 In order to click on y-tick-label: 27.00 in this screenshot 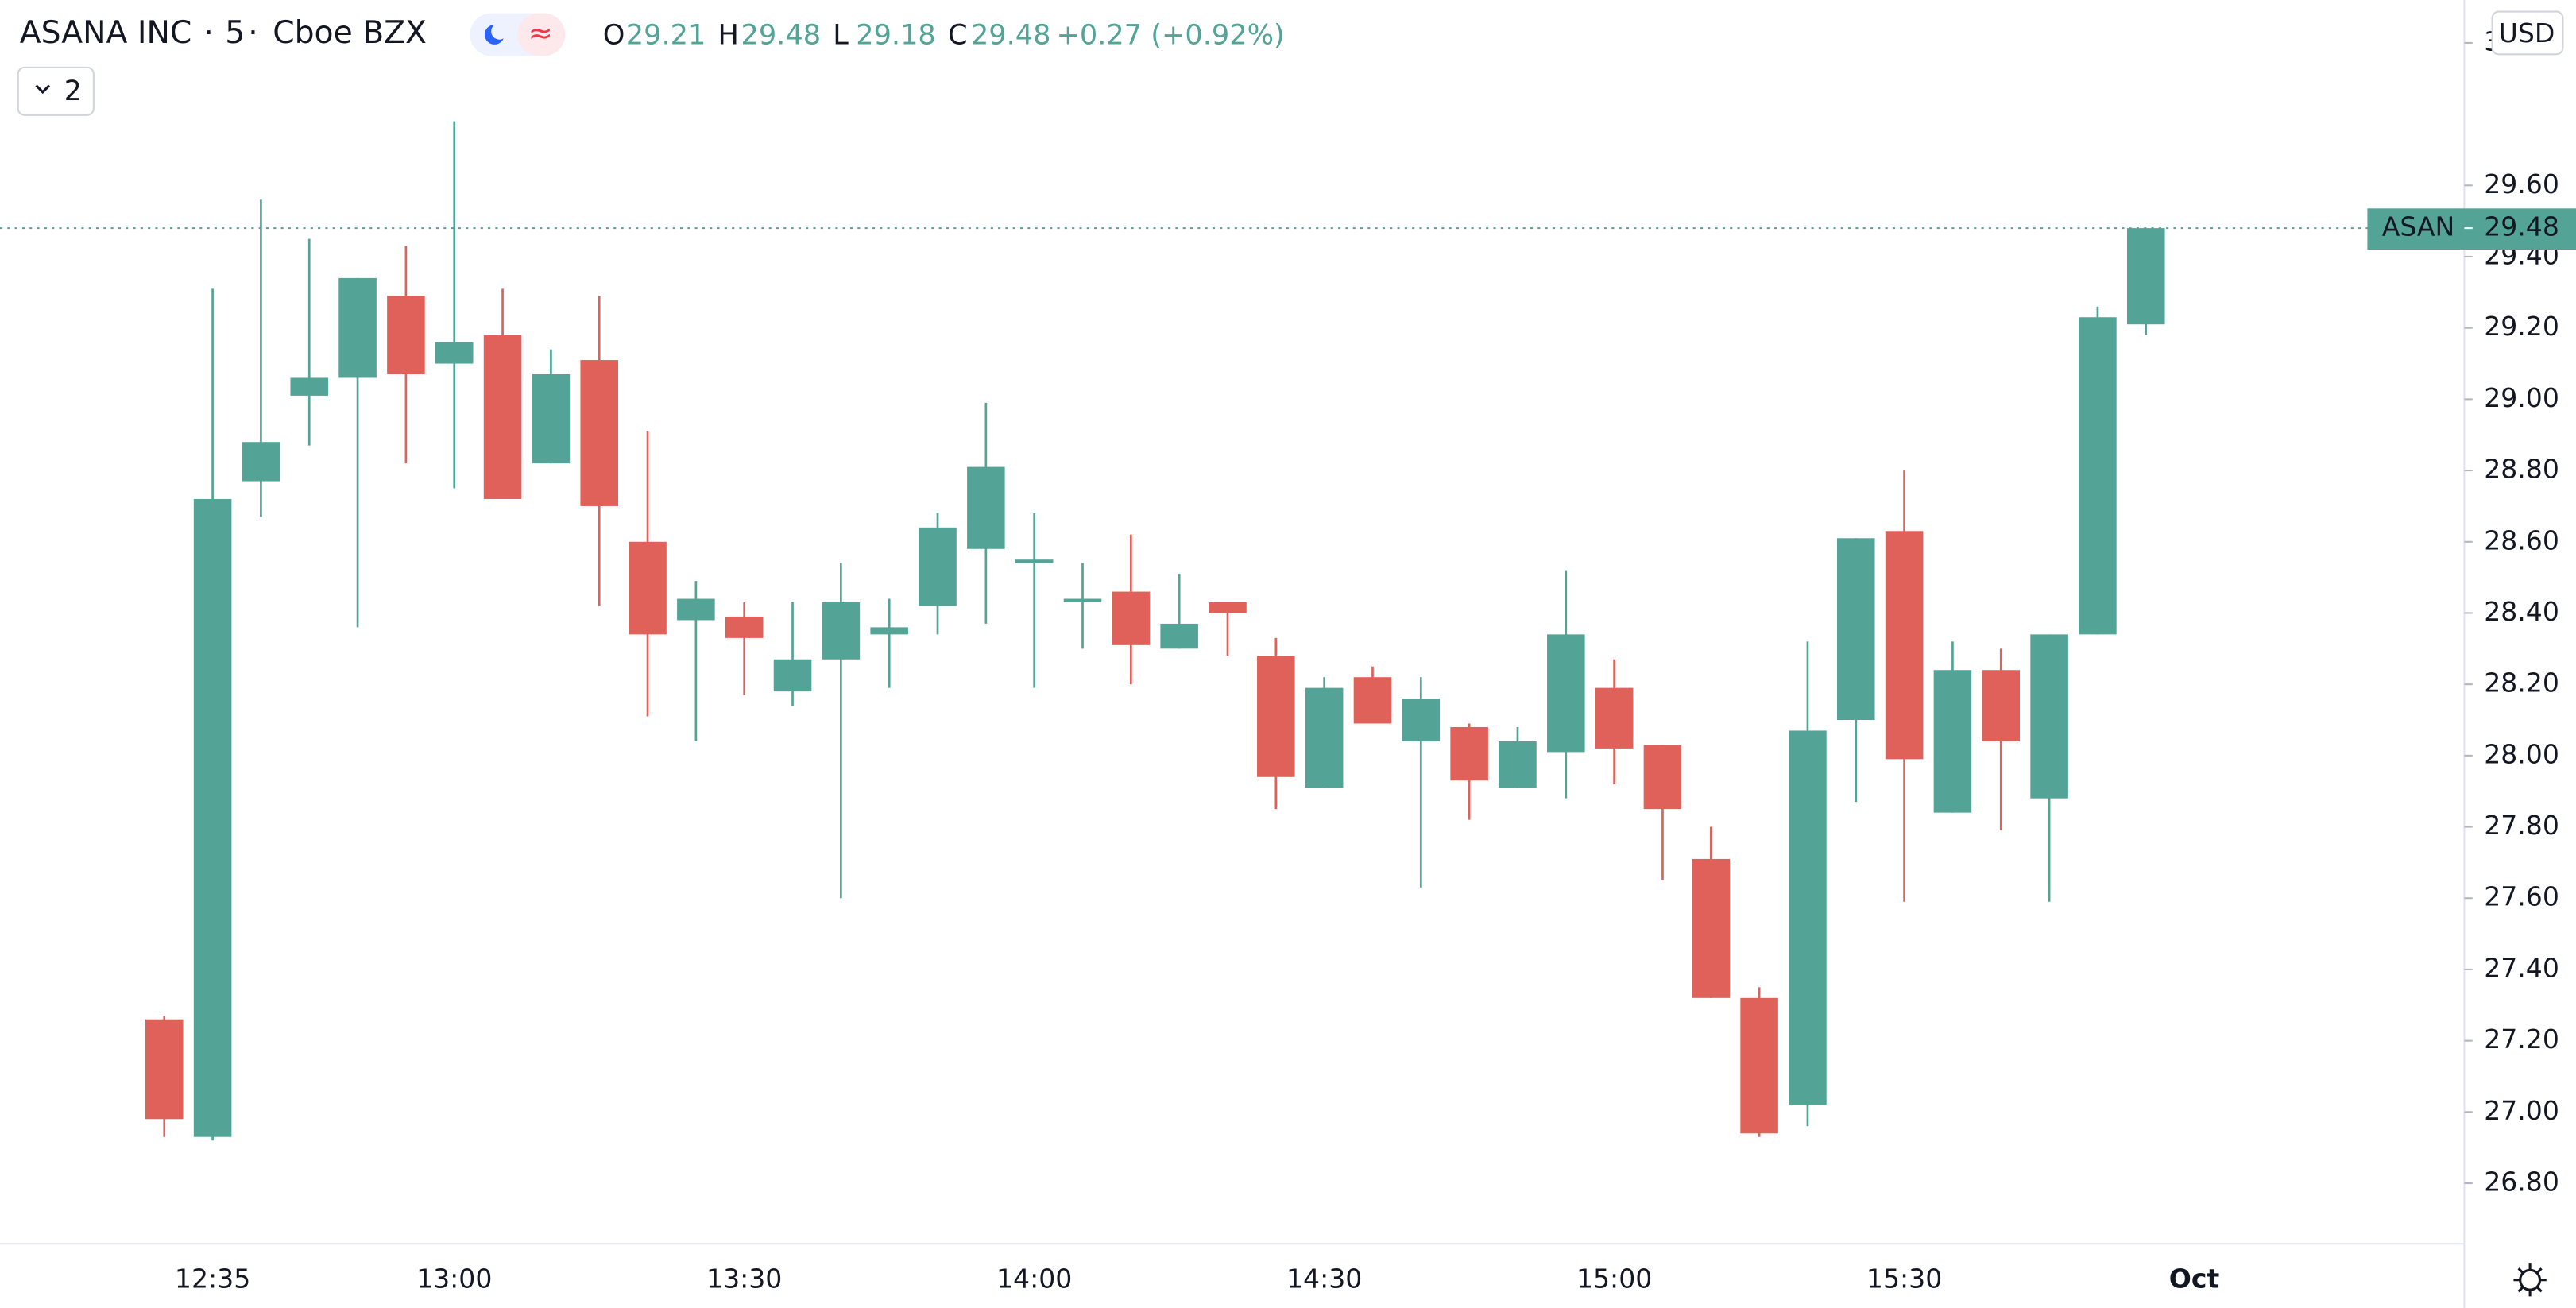, I will do `click(2521, 1110)`.